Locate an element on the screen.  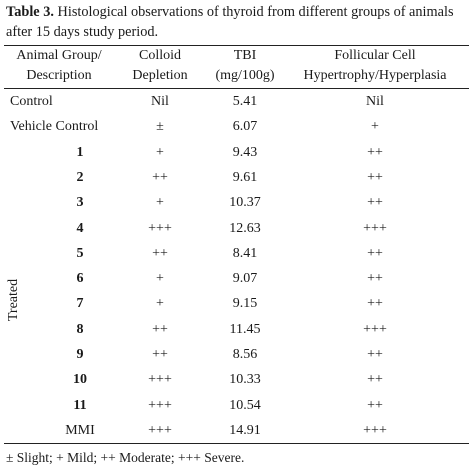
table-row: Control Nil 5.41 Nil is located at coordinates (236, 101).